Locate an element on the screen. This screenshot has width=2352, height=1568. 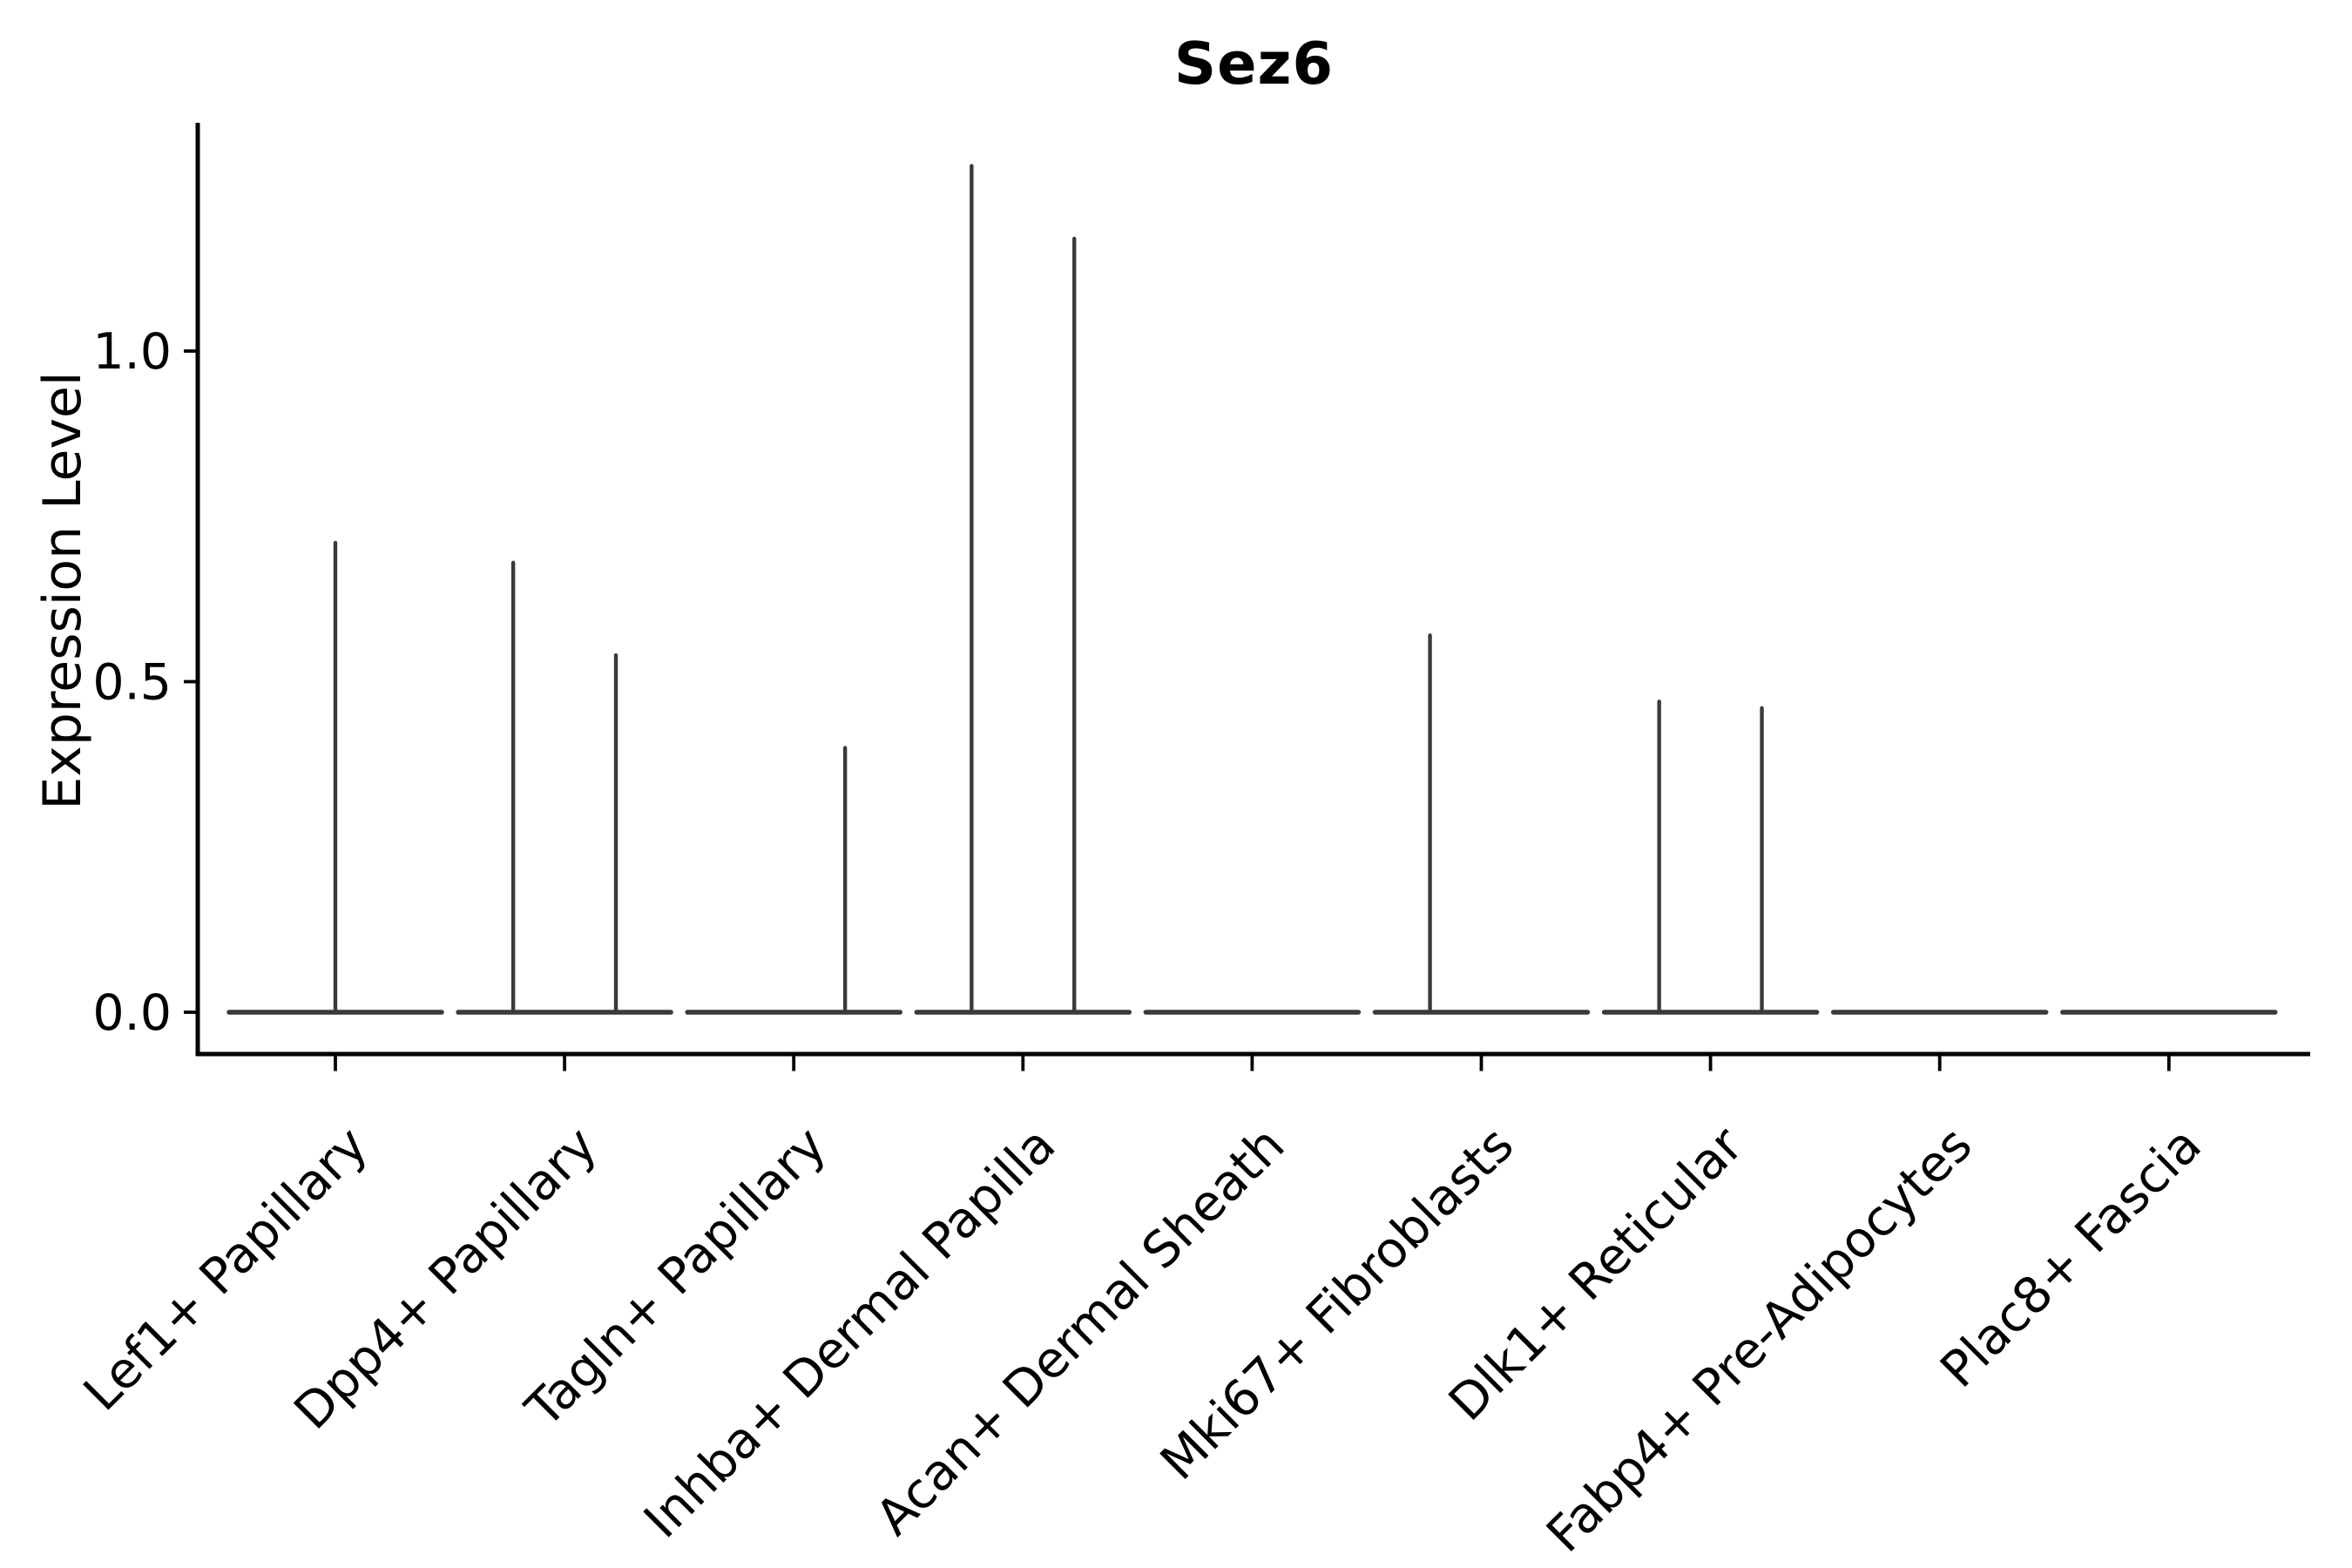
x-tick-label: Acan+ Dermal Sheath is located at coordinates (1080, 1331).